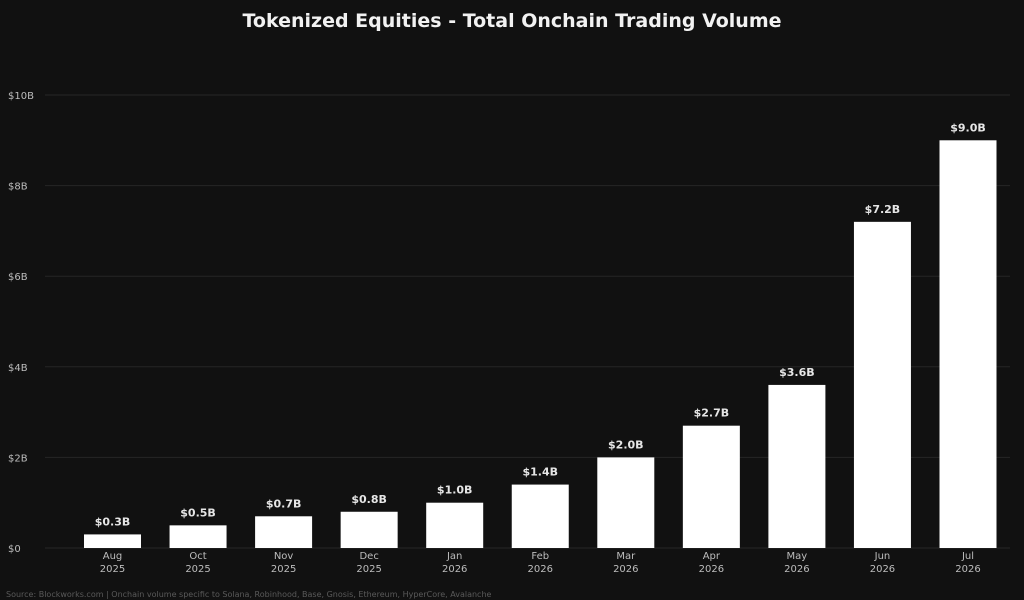 The width and height of the screenshot is (1024, 600). Describe the element at coordinates (18, 368) in the screenshot. I see `y-tick-label: $4B` at that location.